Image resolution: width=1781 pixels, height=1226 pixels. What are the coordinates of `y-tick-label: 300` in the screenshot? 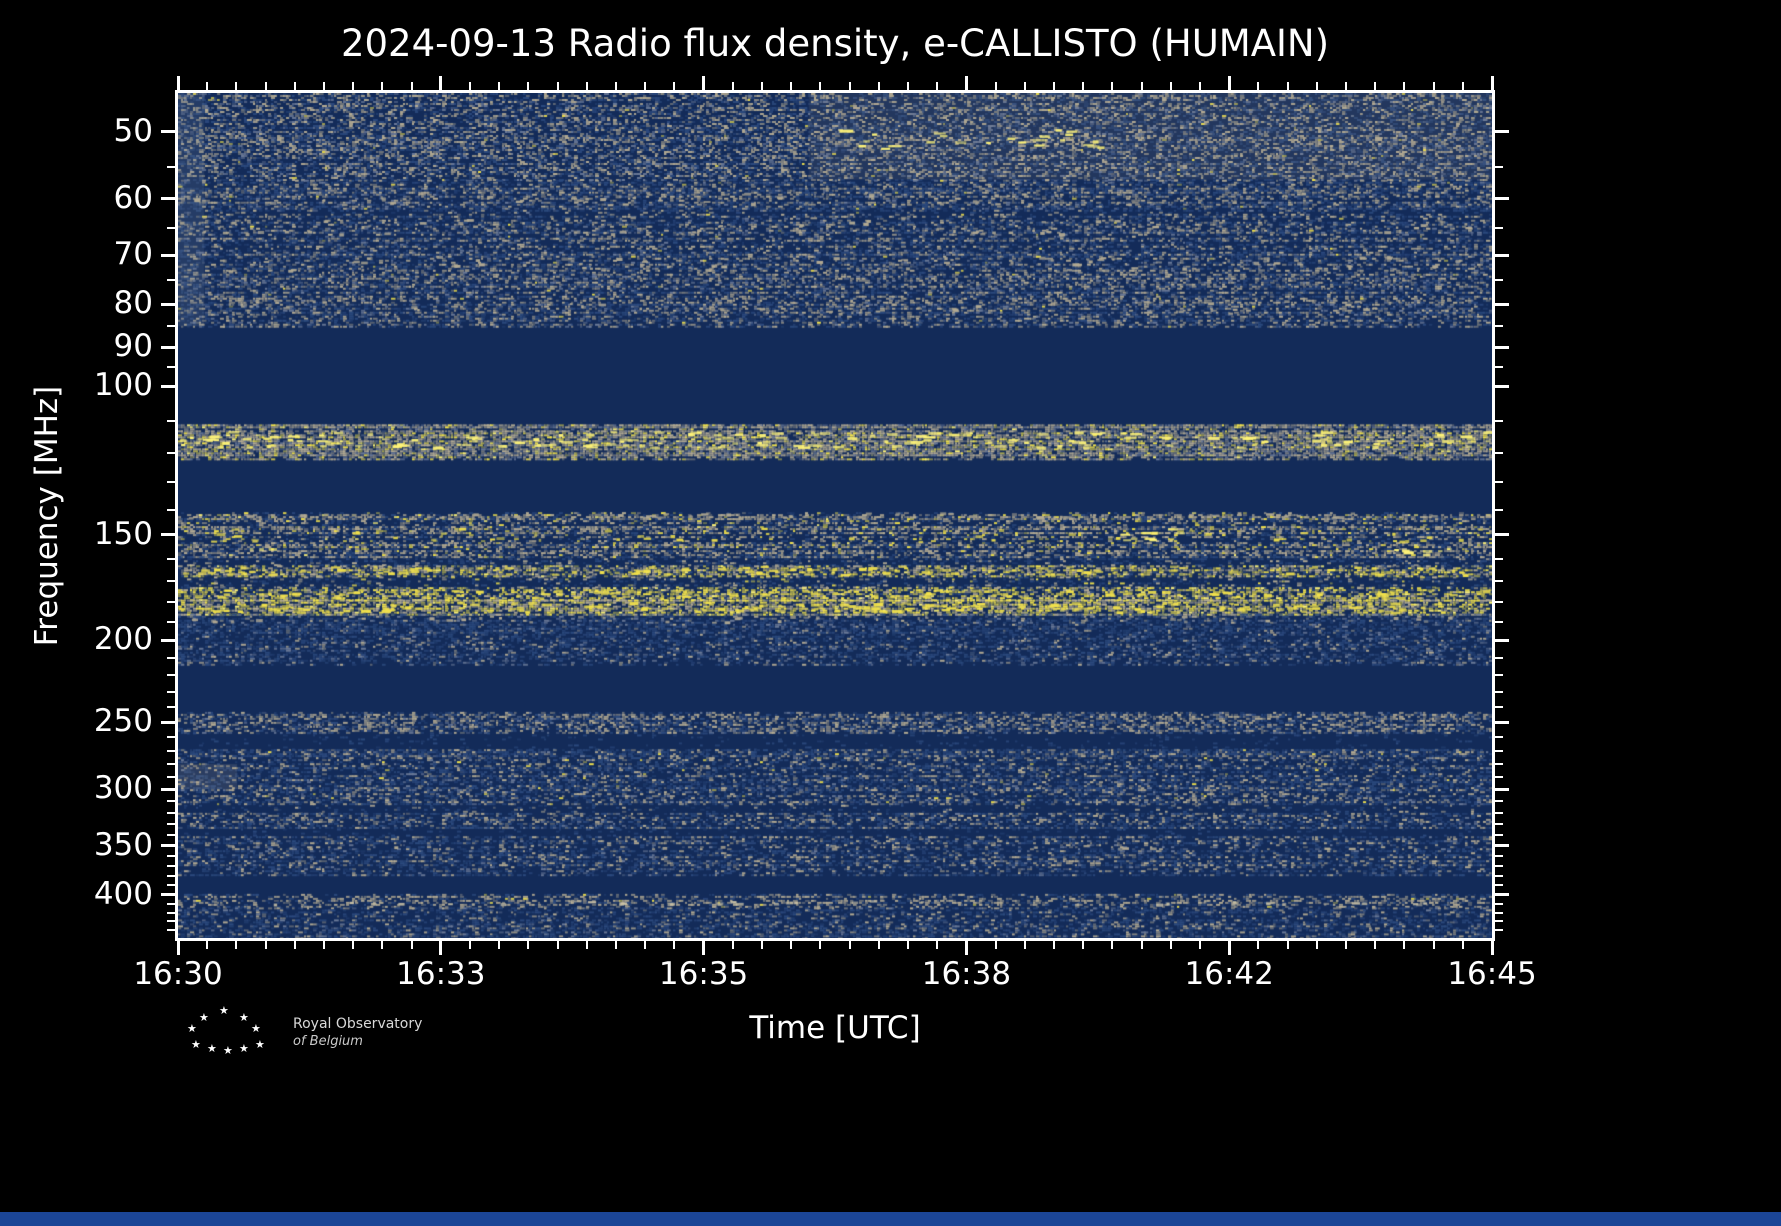 It's located at (123, 788).